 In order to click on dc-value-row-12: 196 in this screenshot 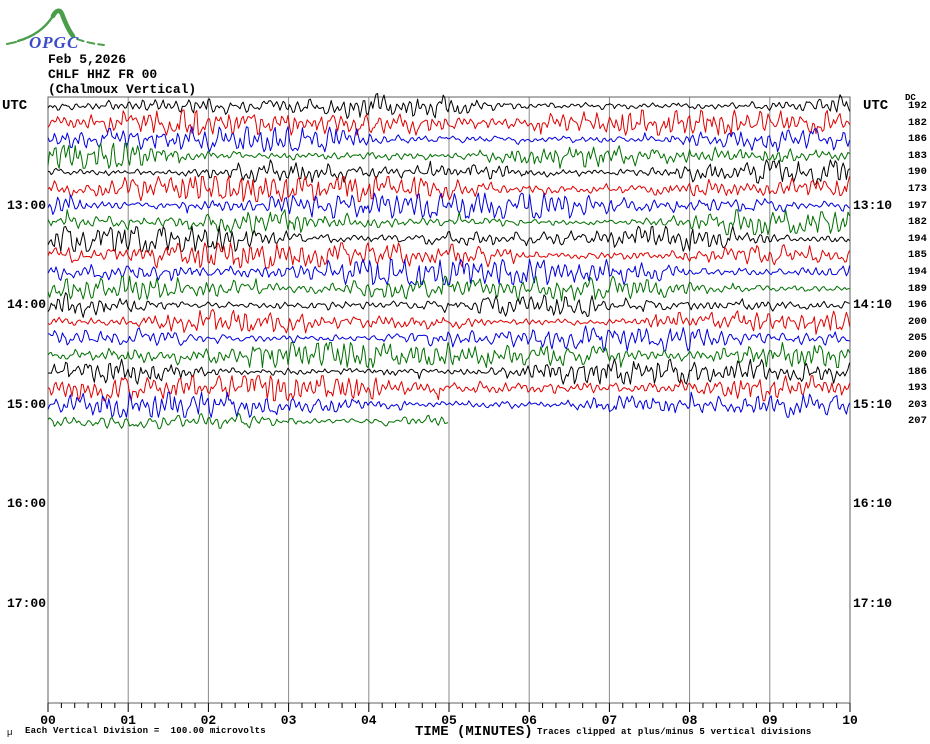, I will do `click(917, 305)`.